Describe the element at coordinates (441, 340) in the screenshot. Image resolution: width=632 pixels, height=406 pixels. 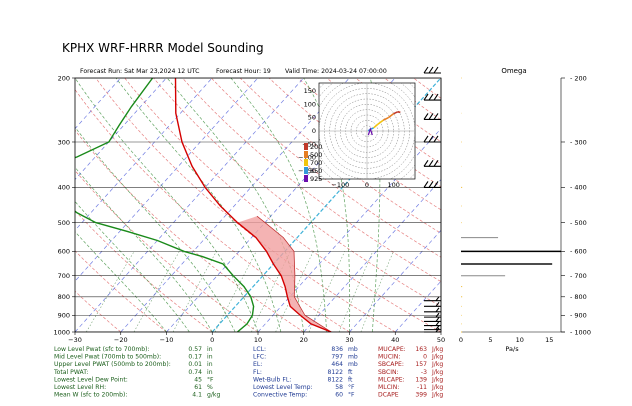
I see `temp-tick-label: 50` at that location.